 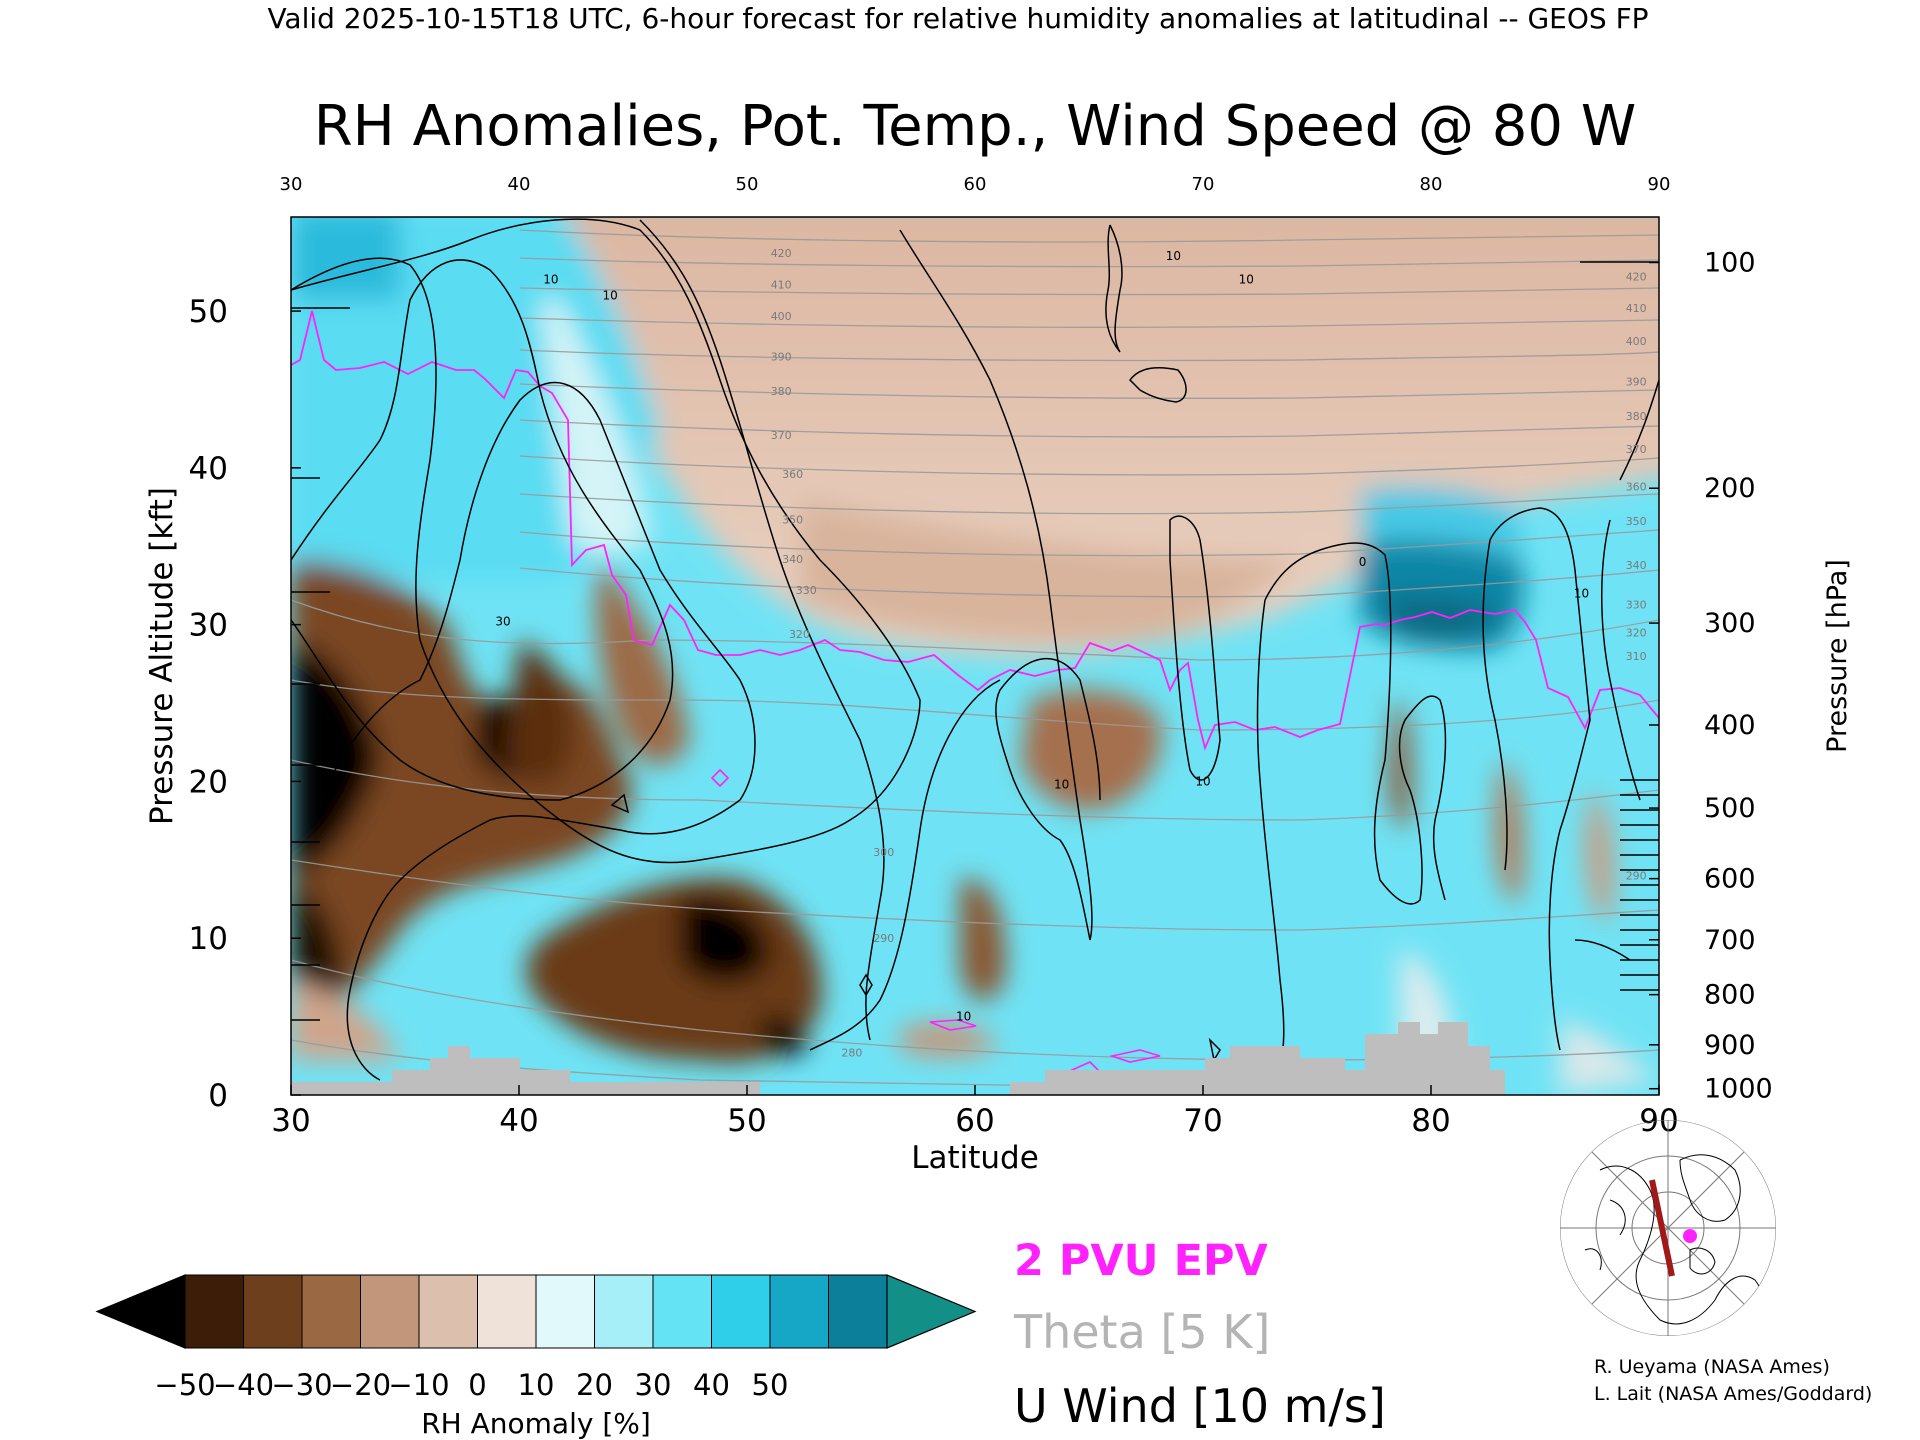 I want to click on colorbar-tick-label: 40, so click(x=711, y=1385).